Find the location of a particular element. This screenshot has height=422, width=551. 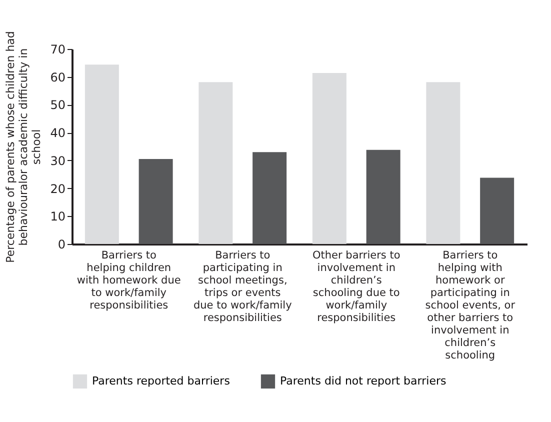

y-tick-label: 60 is located at coordinates (58, 77).